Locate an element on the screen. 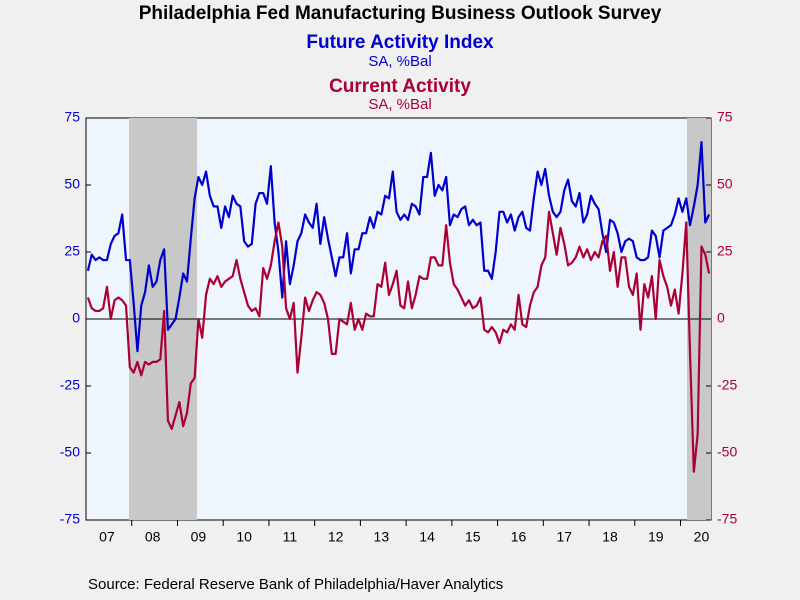  x-tick-label: 12 is located at coordinates (336, 537).